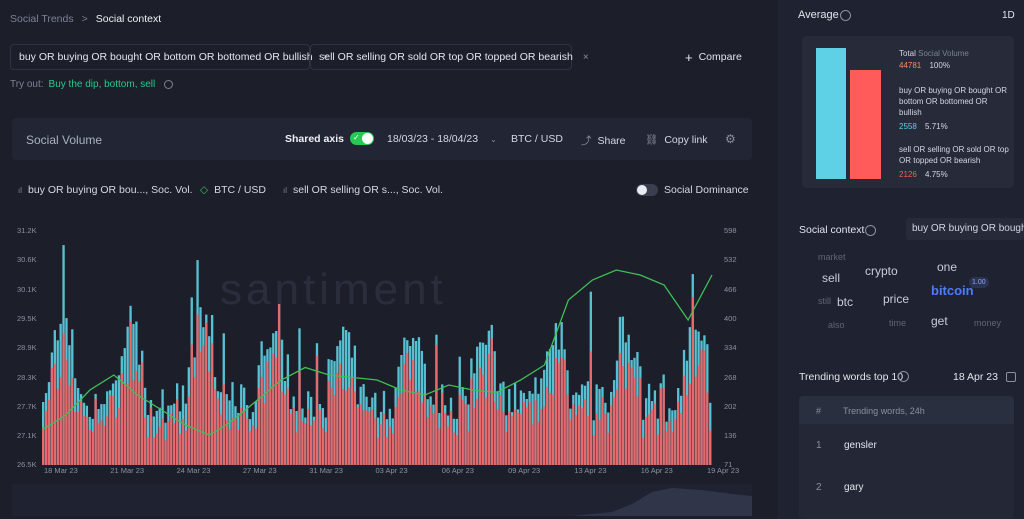  I want to click on word-price: price, so click(896, 299).